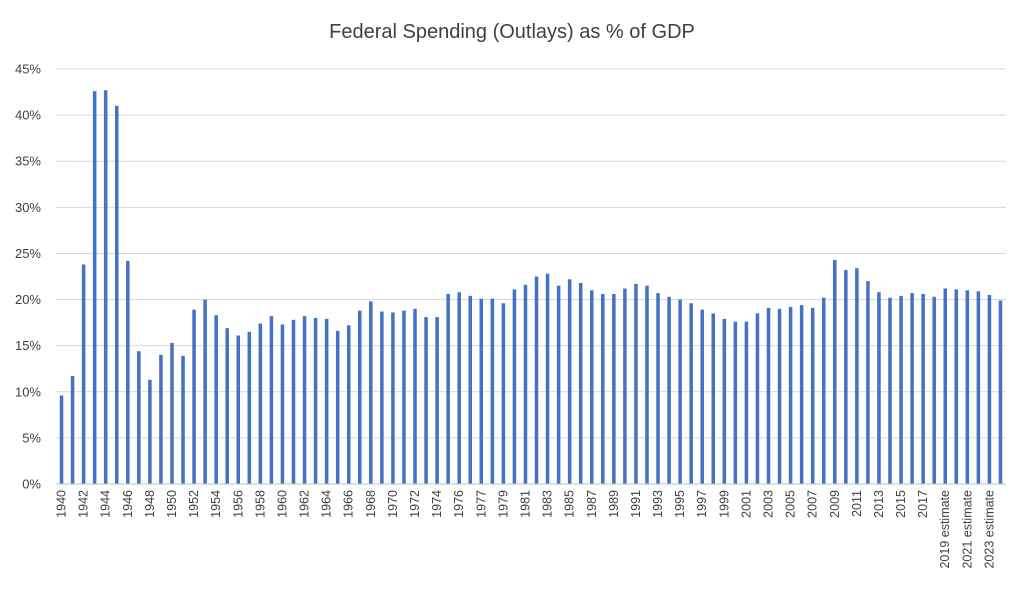  I want to click on x-tick-label: 1987, so click(592, 504).